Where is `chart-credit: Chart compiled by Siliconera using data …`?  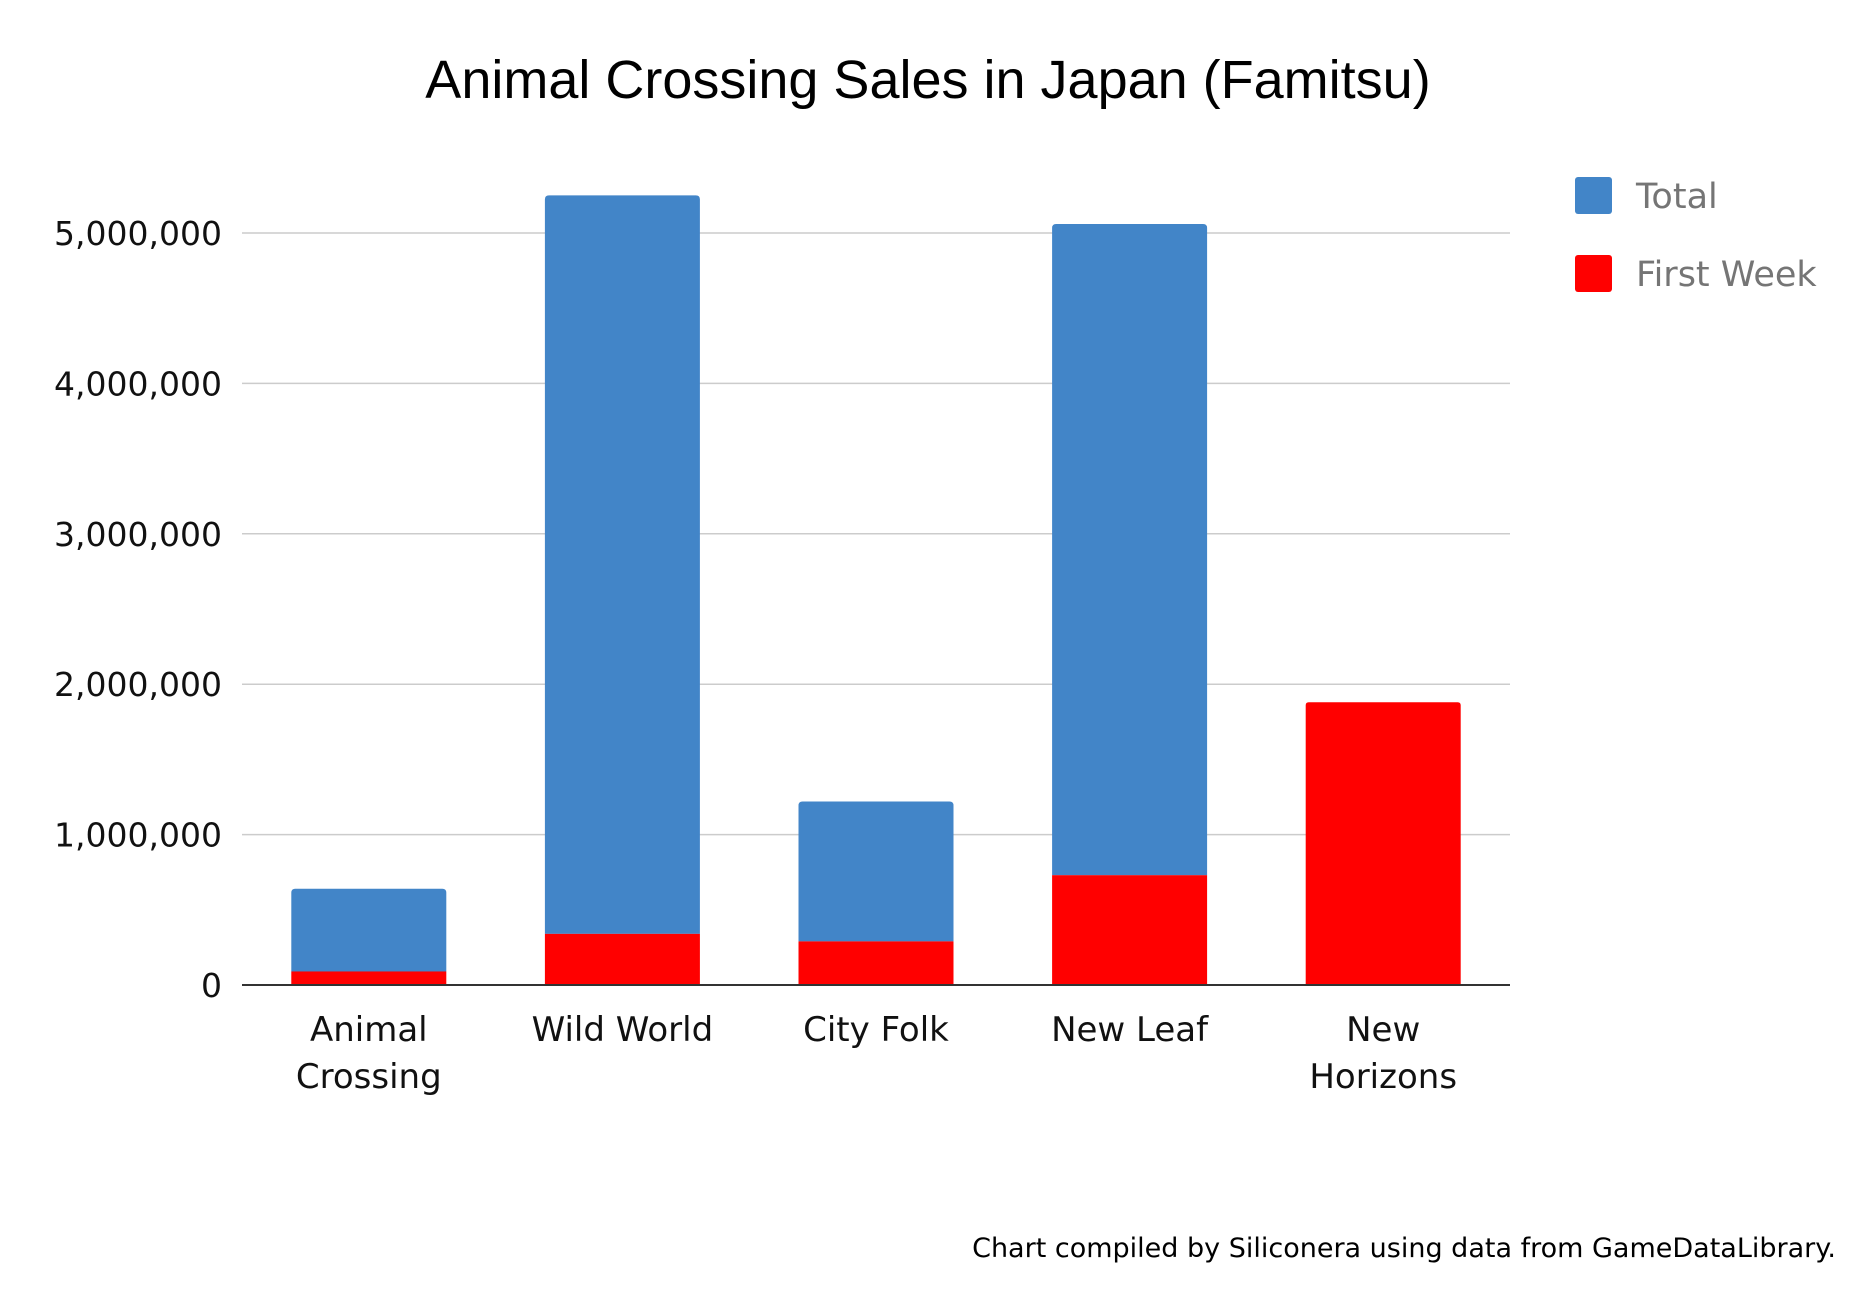 chart-credit: Chart compiled by Siliconera using data … is located at coordinates (1404, 1248).